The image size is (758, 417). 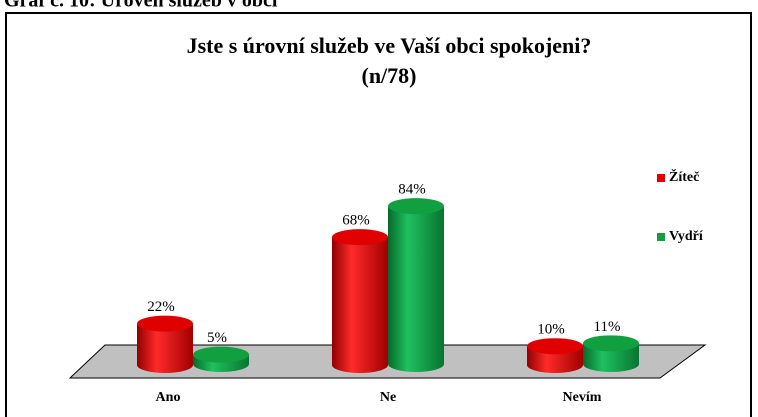 What do you see at coordinates (582, 397) in the screenshot?
I see `x-tick-label: Nevím` at bounding box center [582, 397].